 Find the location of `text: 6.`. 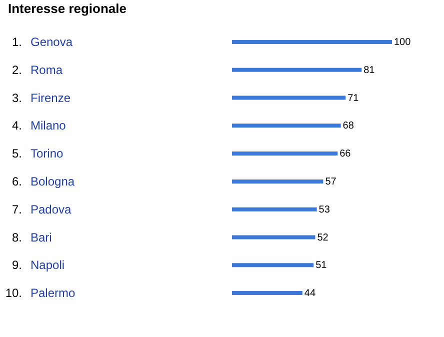

text: 6. is located at coordinates (17, 181).